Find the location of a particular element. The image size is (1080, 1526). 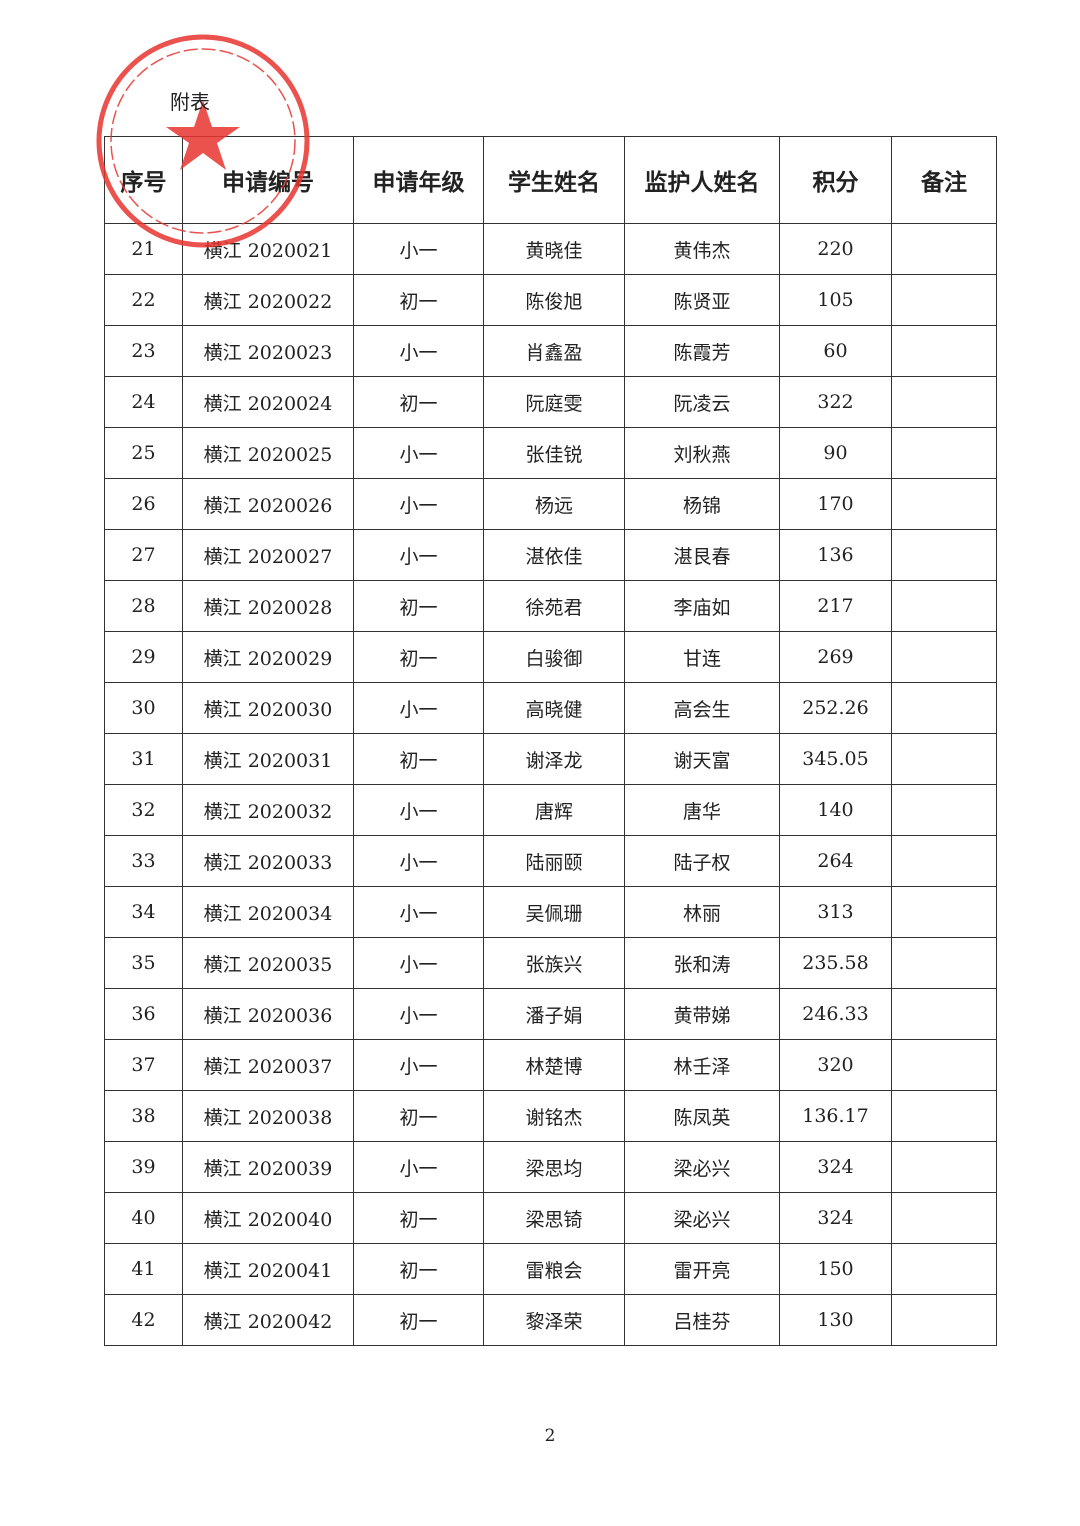

cell-student-name: 梁思均 is located at coordinates (554, 1167).